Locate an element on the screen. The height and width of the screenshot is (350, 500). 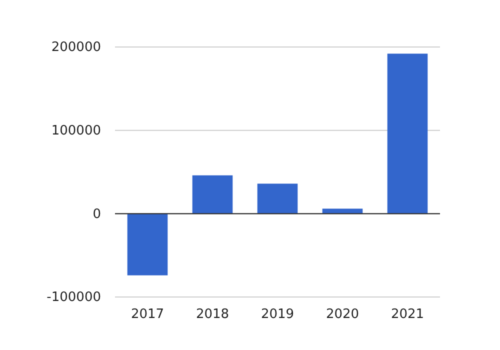
x-tick-label: 2018 is located at coordinates (213, 314).